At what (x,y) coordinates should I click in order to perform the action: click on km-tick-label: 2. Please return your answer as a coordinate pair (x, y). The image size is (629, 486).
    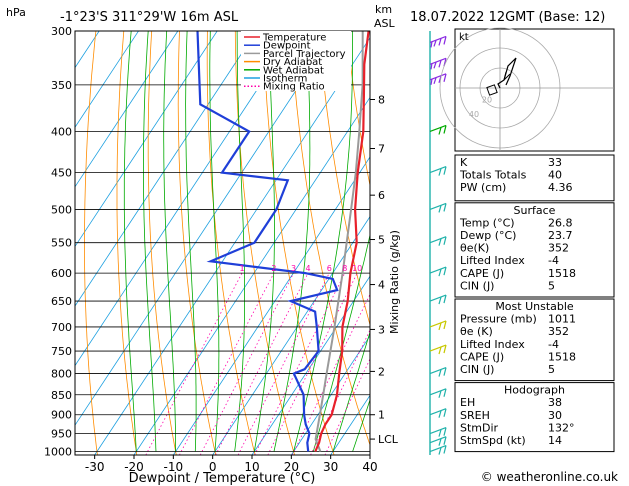
    Looking at the image, I should click on (381, 371).